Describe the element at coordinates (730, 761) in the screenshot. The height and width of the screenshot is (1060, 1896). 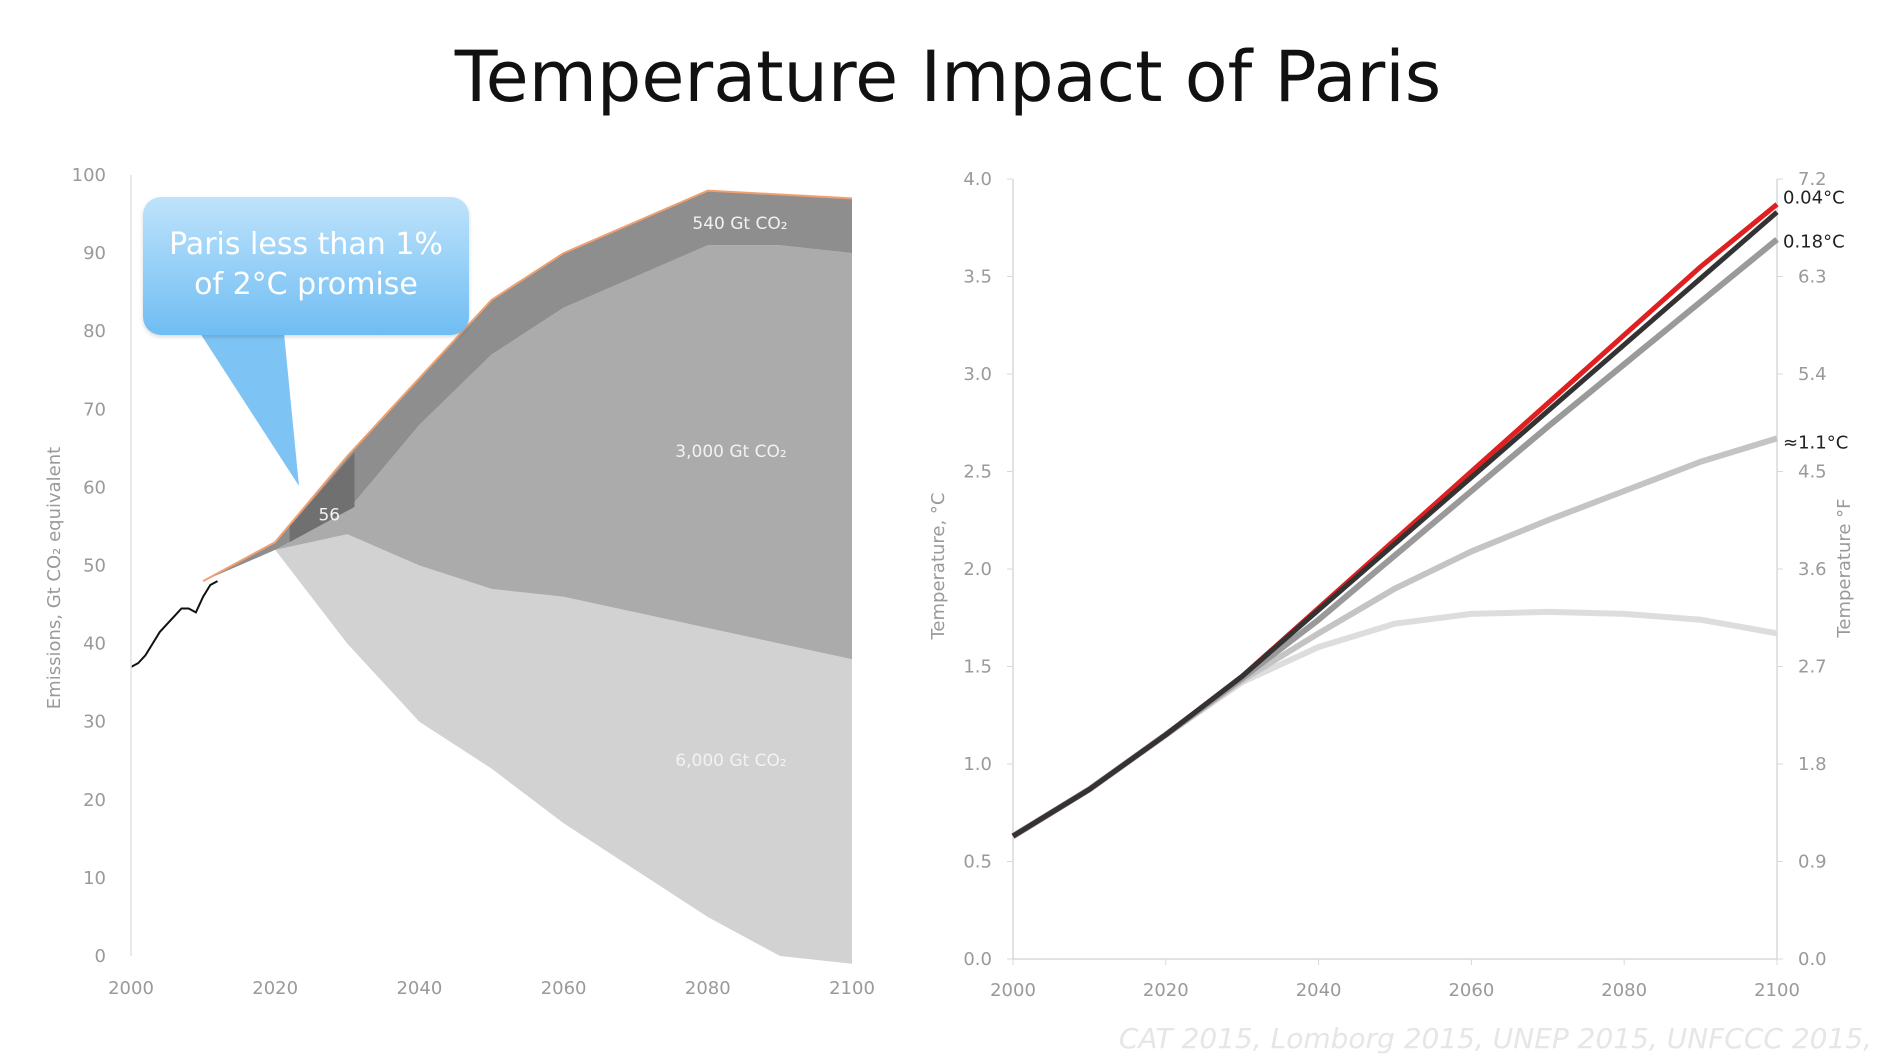
I see `band-label-6000: 6,000 Gt CO₂` at that location.